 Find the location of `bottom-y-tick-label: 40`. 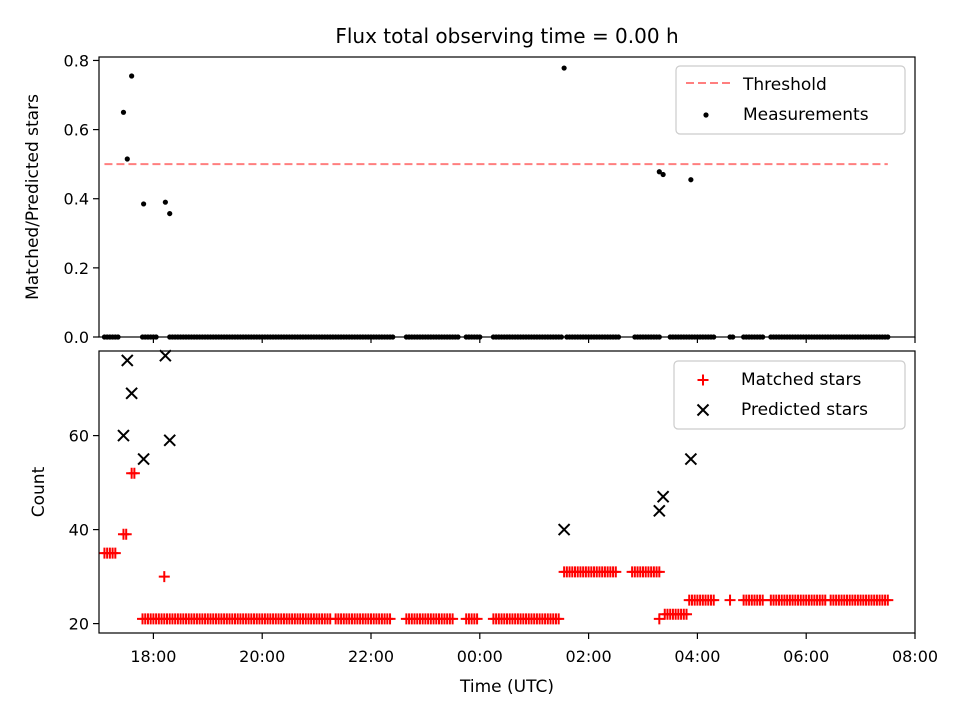

bottom-y-tick-label: 40 is located at coordinates (79, 530).